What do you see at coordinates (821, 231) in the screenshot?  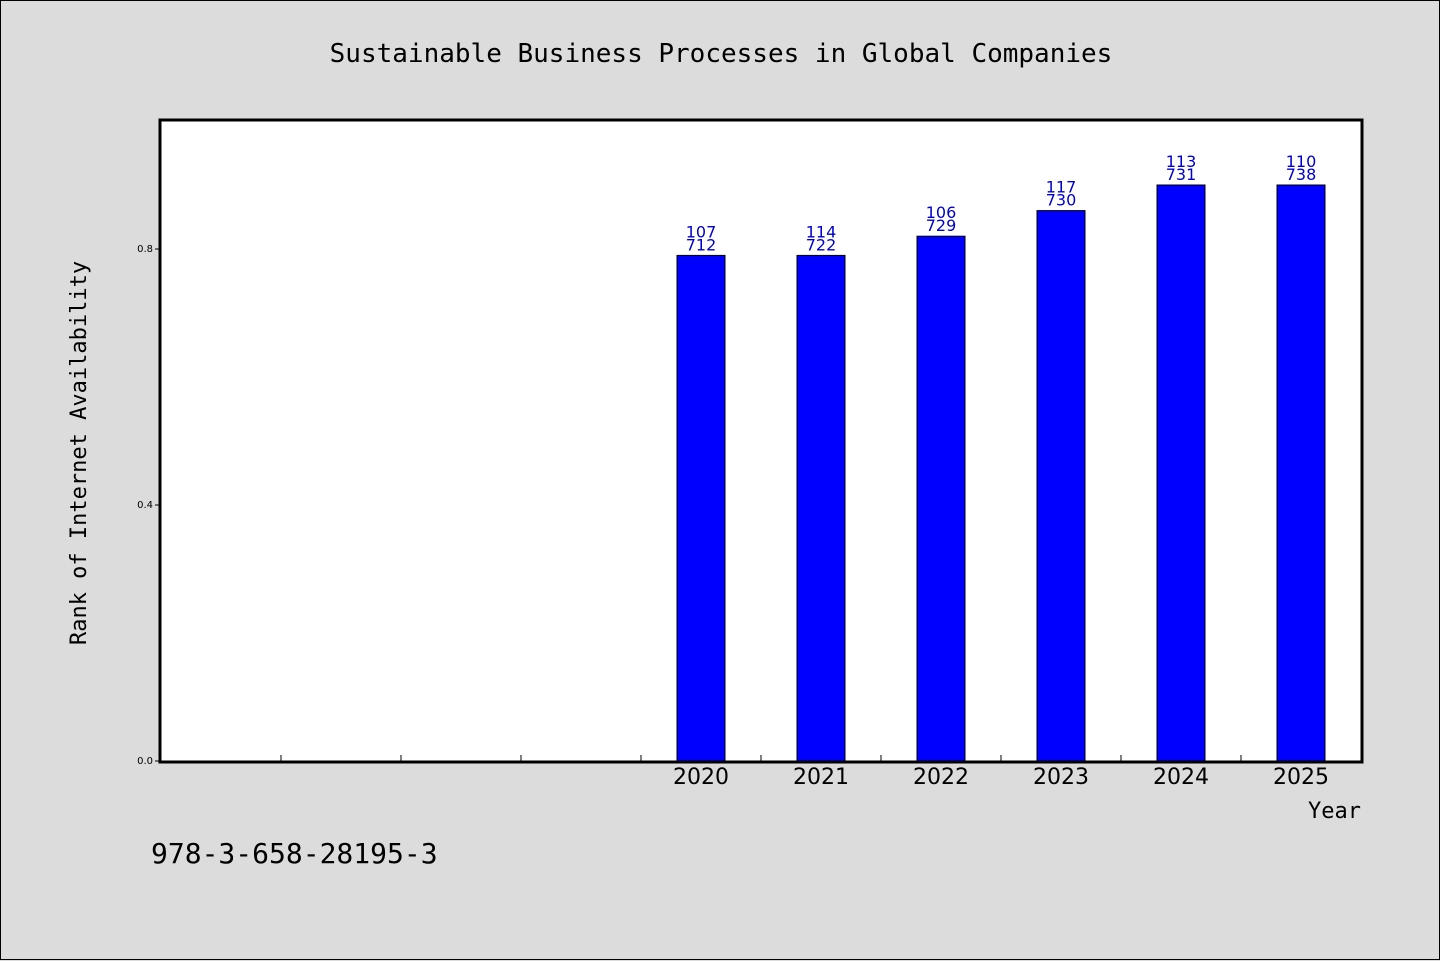 I see `data-label-top: 114` at bounding box center [821, 231].